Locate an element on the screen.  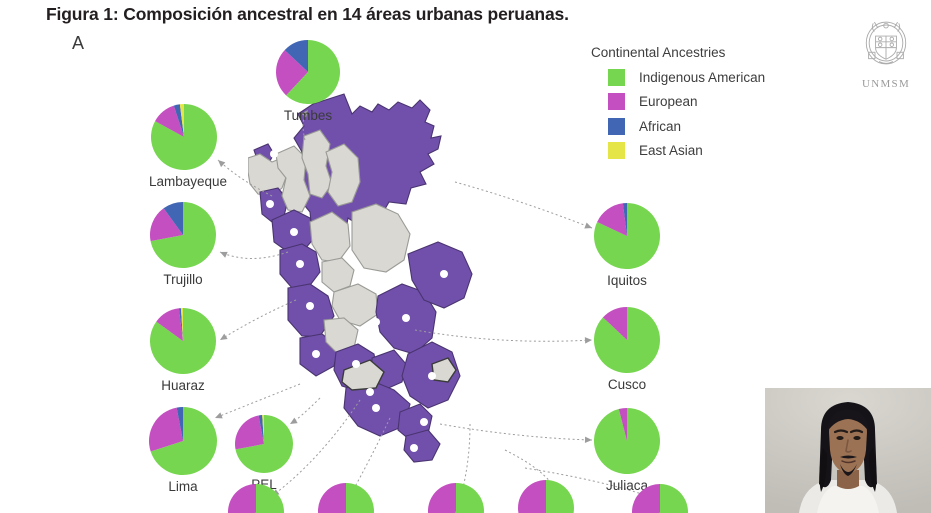
pie-chart-huaraz: Huaraz is located at coordinates (183, 349).